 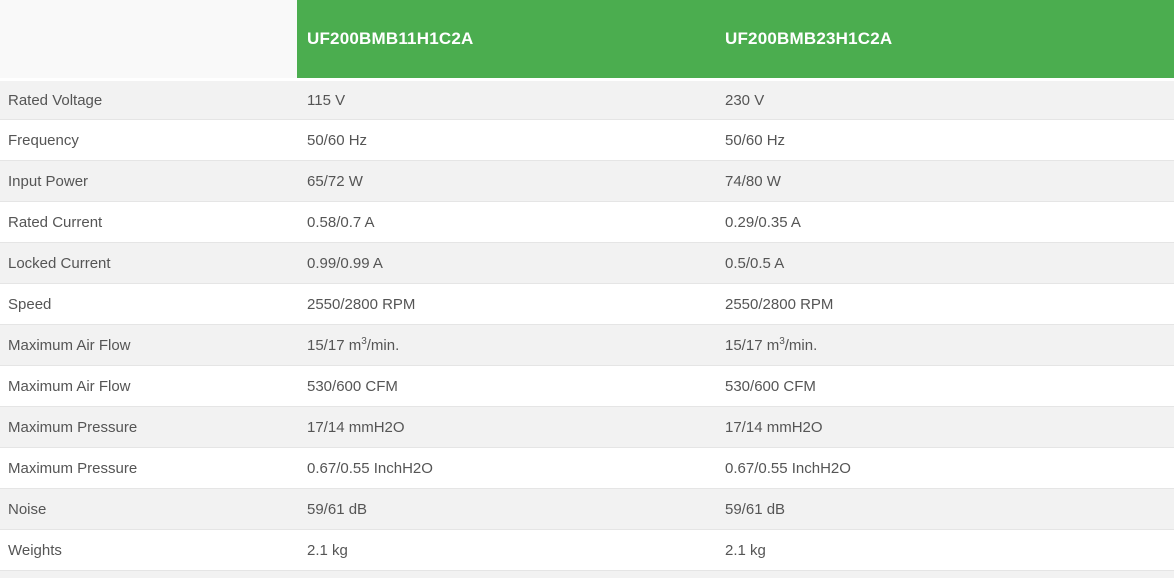 What do you see at coordinates (506, 262) in the screenshot?
I see `spec-value-model1: 0.99/0.99 A` at bounding box center [506, 262].